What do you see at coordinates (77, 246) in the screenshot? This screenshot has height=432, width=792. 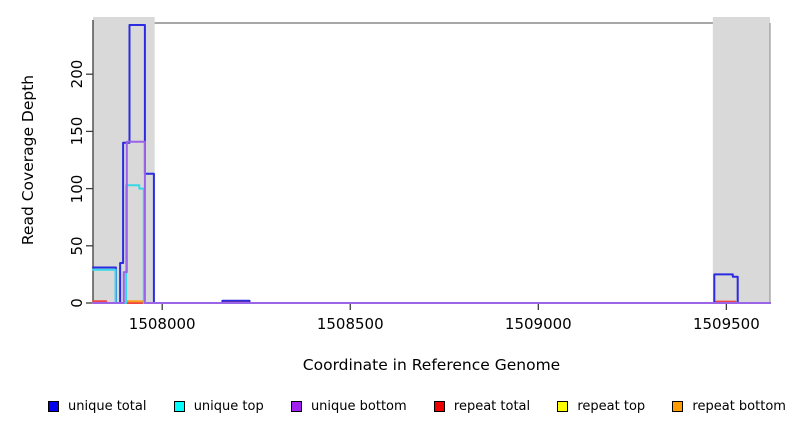 I see `y-tick-label: 50` at bounding box center [77, 246].